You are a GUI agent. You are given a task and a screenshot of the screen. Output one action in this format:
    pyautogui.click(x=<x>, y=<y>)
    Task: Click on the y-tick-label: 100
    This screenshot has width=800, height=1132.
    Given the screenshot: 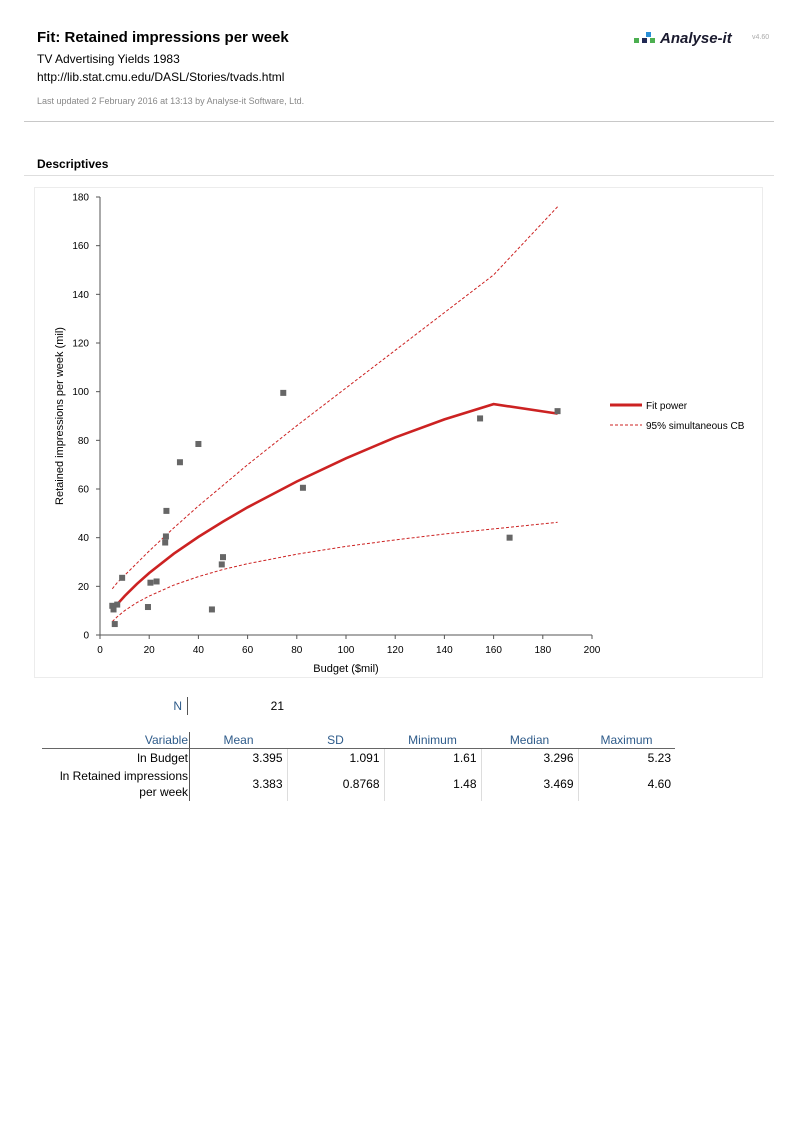 What is the action you would take?
    pyautogui.click(x=80, y=392)
    